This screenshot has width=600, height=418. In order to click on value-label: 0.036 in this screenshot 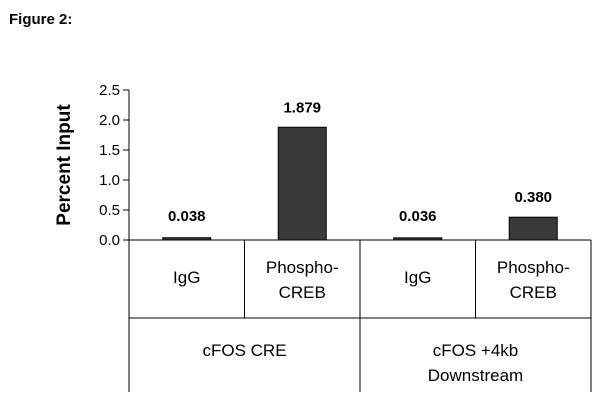, I will do `click(418, 216)`.